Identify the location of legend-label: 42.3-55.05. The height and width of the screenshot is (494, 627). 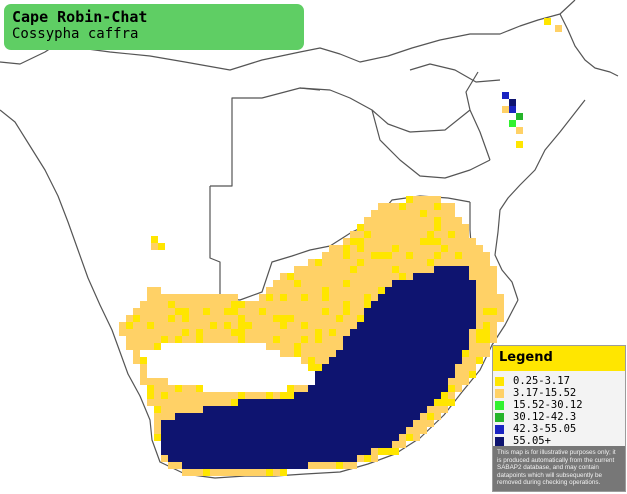
(545, 429).